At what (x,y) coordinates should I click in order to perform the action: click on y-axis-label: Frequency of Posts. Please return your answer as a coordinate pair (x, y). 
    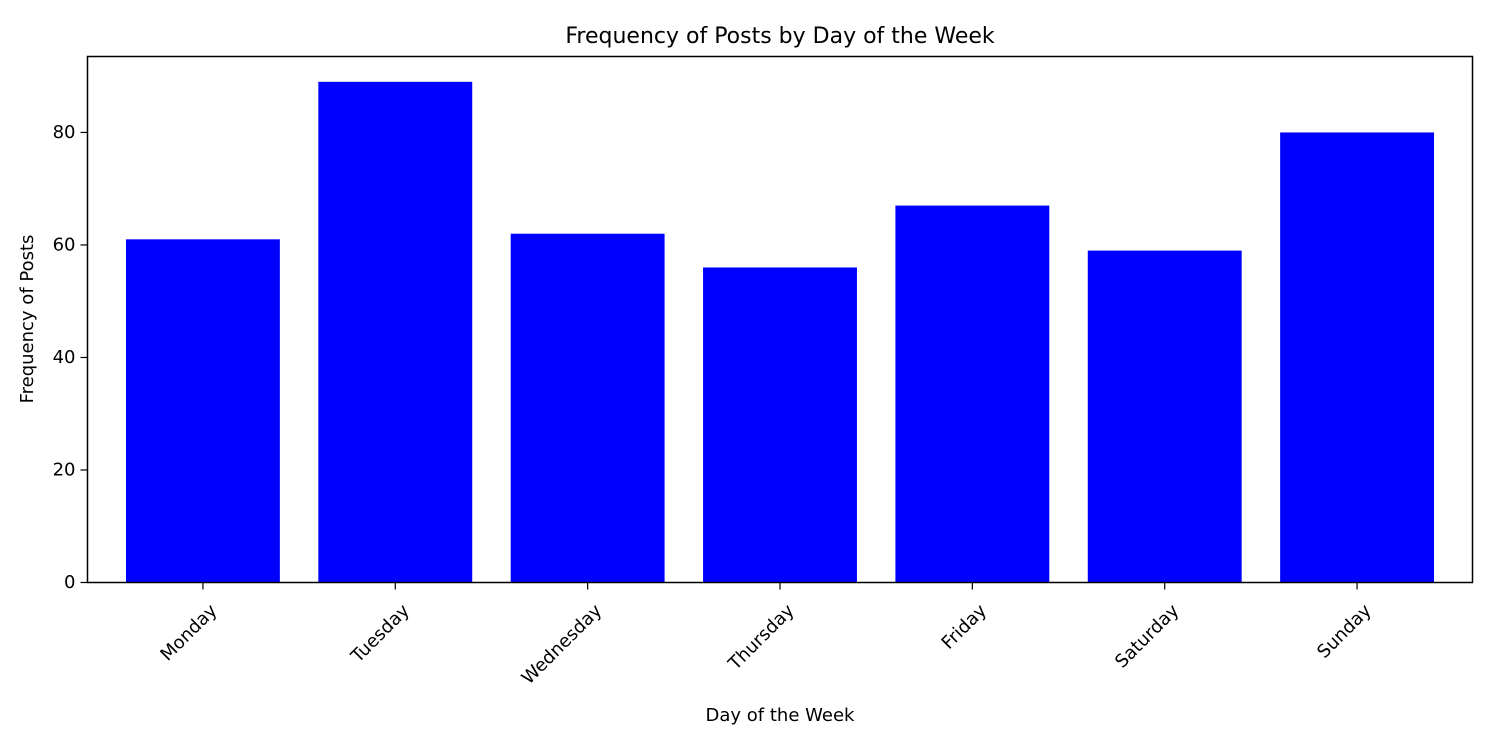
    Looking at the image, I should click on (27, 319).